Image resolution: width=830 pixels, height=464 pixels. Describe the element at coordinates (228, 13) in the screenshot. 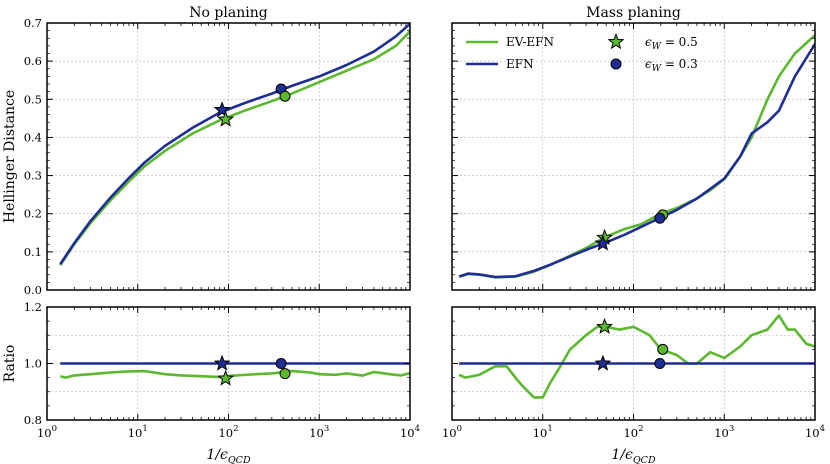

I see `panel-title: No planing` at that location.